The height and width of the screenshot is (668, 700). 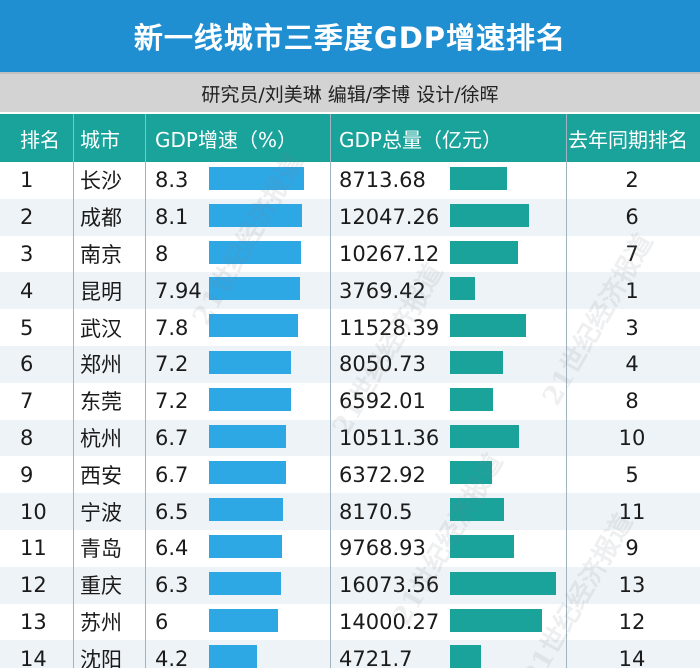 What do you see at coordinates (389, 253) in the screenshot?
I see `total-value: 10267.12` at bounding box center [389, 253].